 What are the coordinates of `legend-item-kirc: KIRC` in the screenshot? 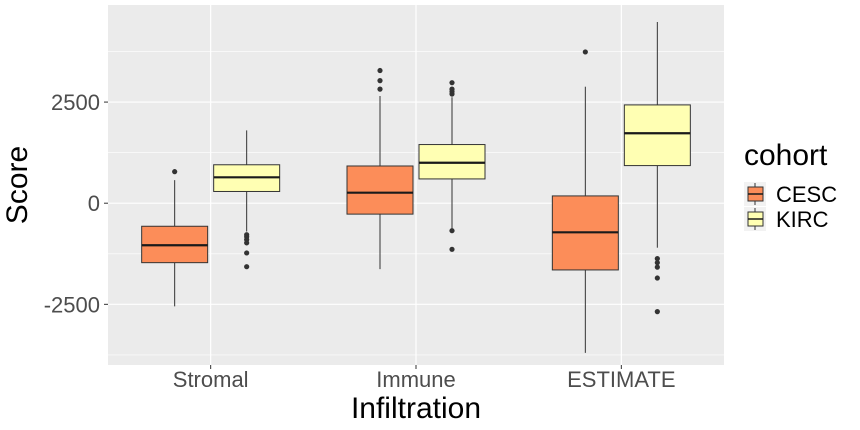 It's located at (786, 219).